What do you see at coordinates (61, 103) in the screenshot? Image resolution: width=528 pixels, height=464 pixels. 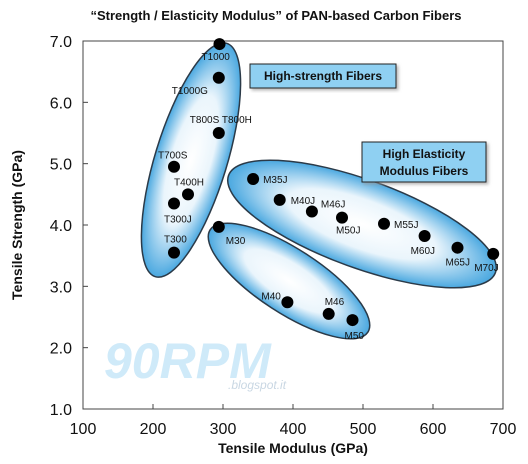 I see `y-tick-label: 6.0` at bounding box center [61, 103].